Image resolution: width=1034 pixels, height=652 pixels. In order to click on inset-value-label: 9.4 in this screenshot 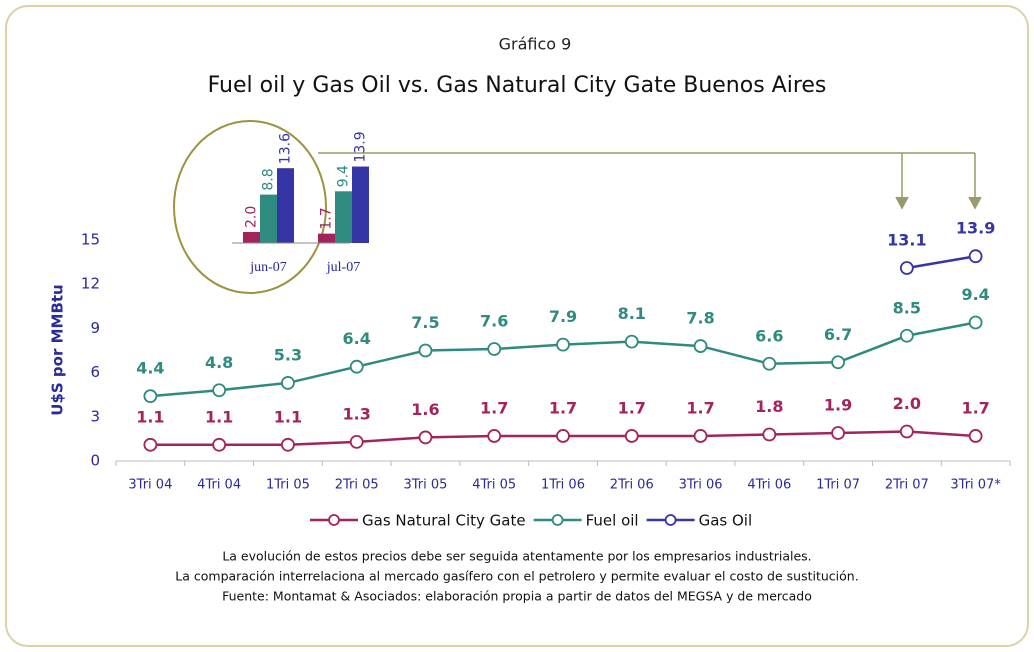, I will do `click(344, 176)`.